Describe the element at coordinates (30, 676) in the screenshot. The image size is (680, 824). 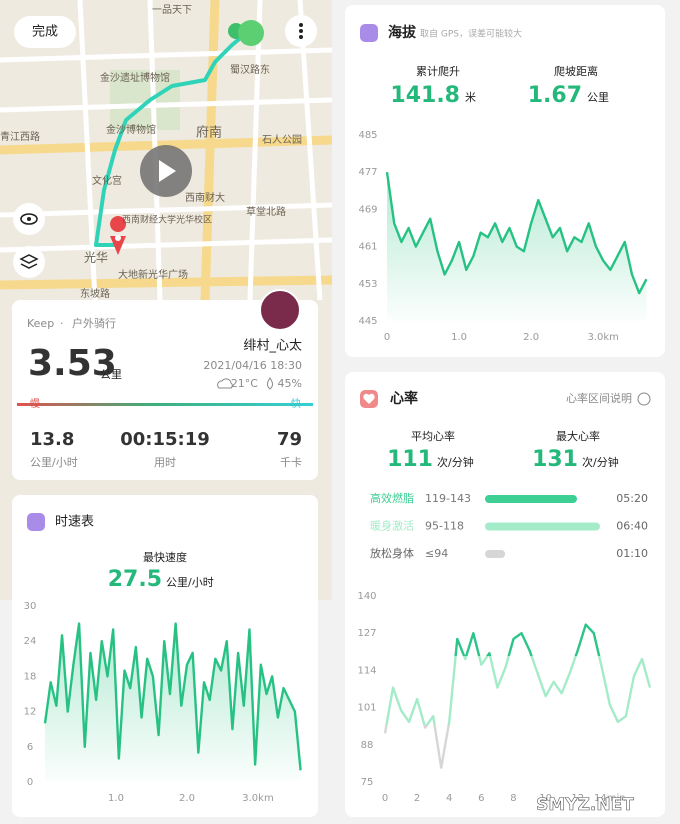
I see `y-tick-label: 18` at that location.